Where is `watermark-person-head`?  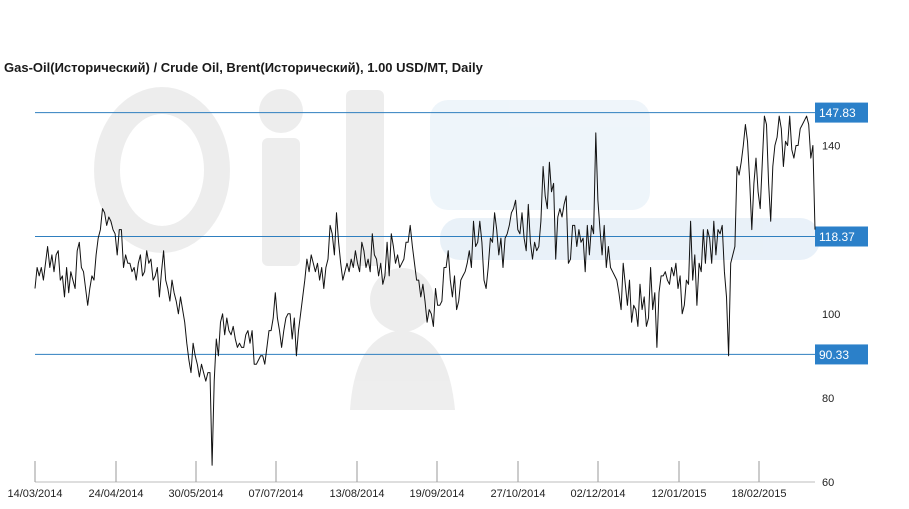 watermark-person-head is located at coordinates (402, 300).